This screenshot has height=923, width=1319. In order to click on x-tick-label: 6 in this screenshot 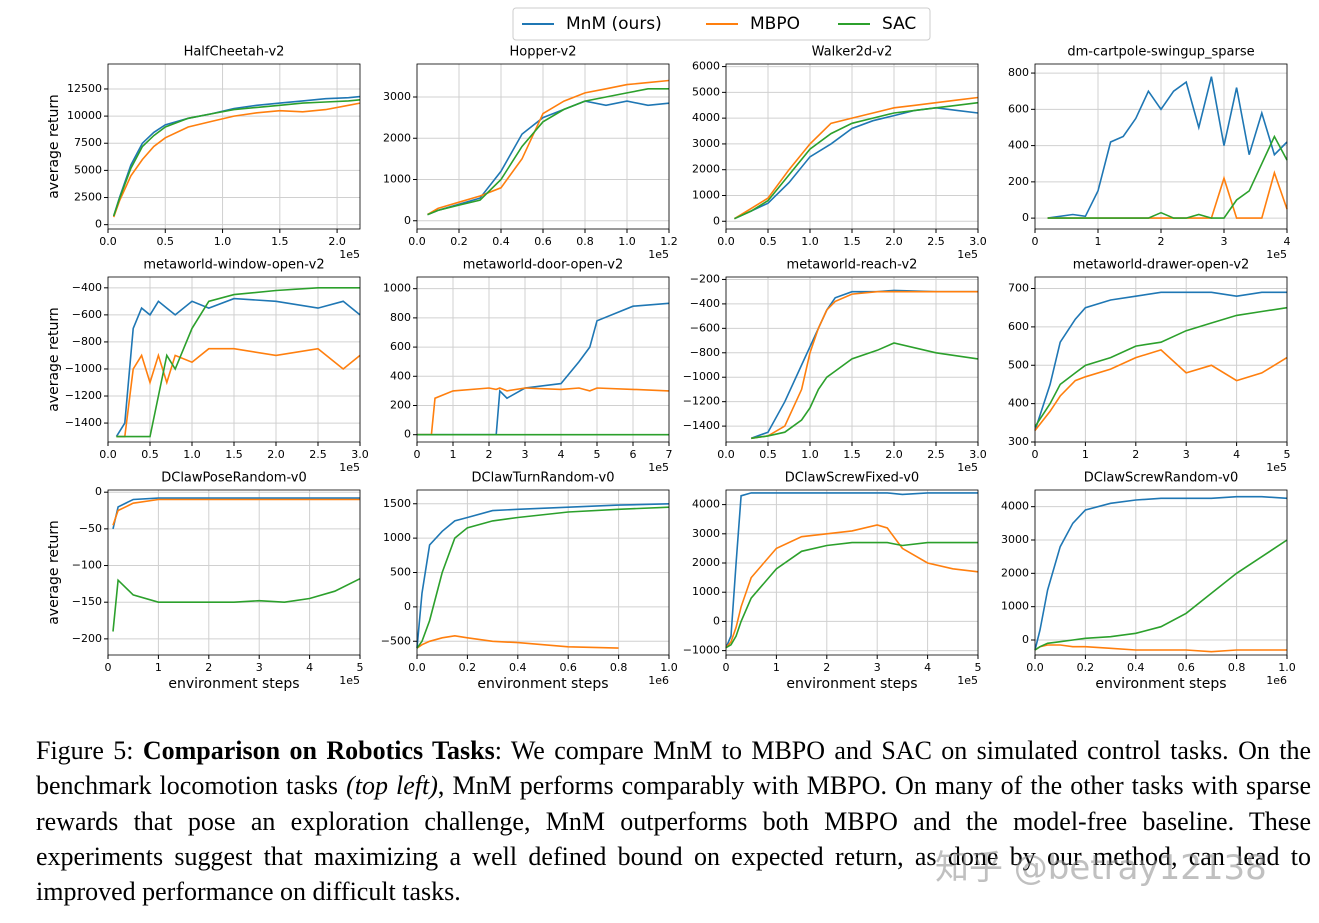, I will do `click(633, 454)`.